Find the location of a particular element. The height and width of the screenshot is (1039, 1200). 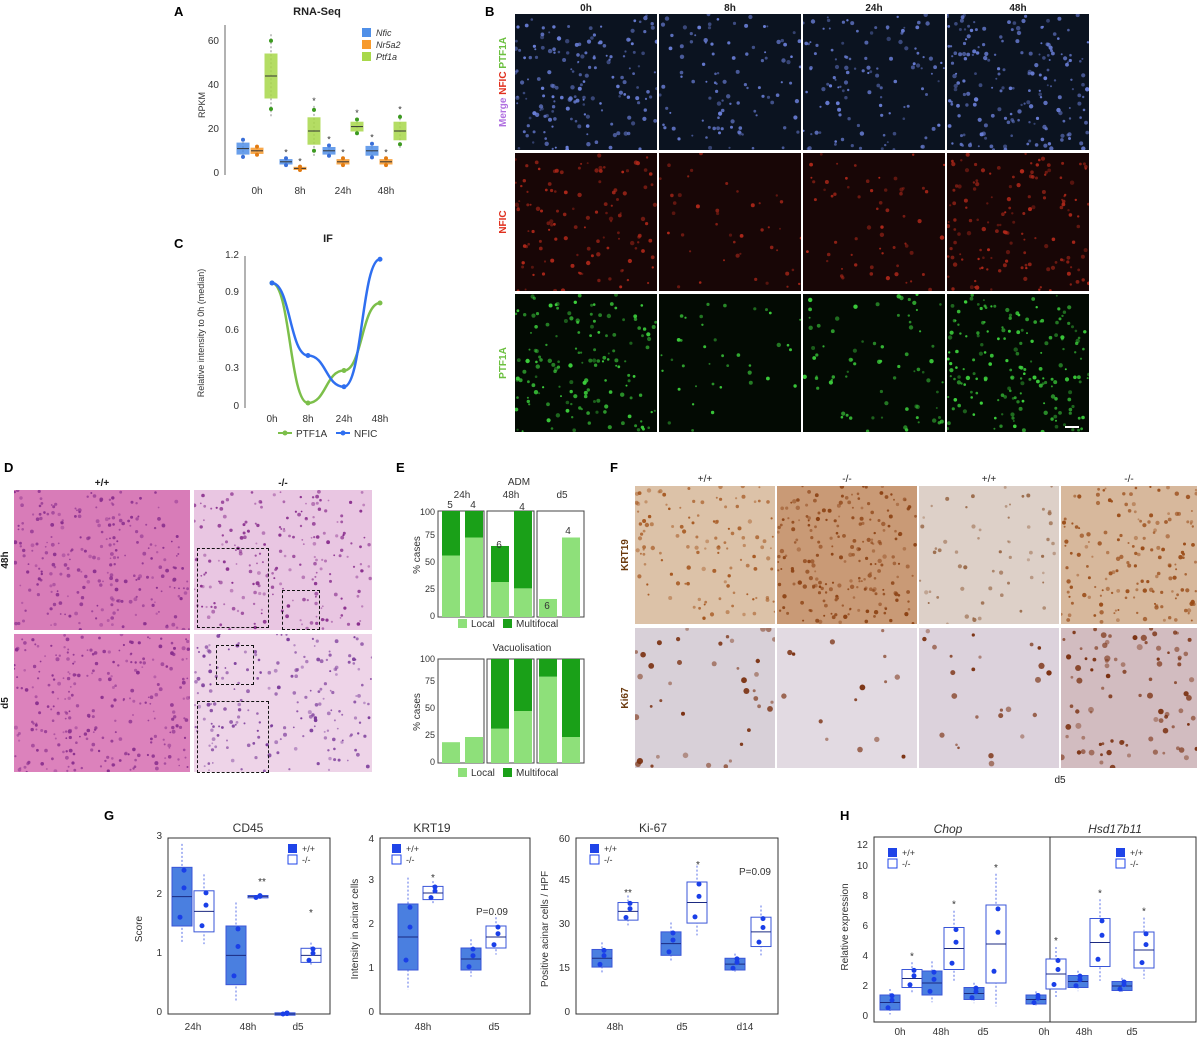

panel-b-row-ptf1a-label: PTF1A is located at coordinates (503, 363).